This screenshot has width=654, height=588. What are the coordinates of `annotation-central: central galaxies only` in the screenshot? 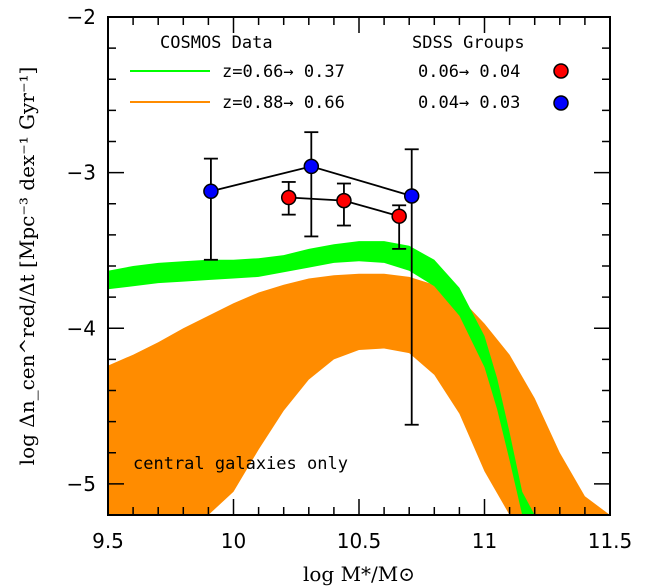 It's located at (240, 464).